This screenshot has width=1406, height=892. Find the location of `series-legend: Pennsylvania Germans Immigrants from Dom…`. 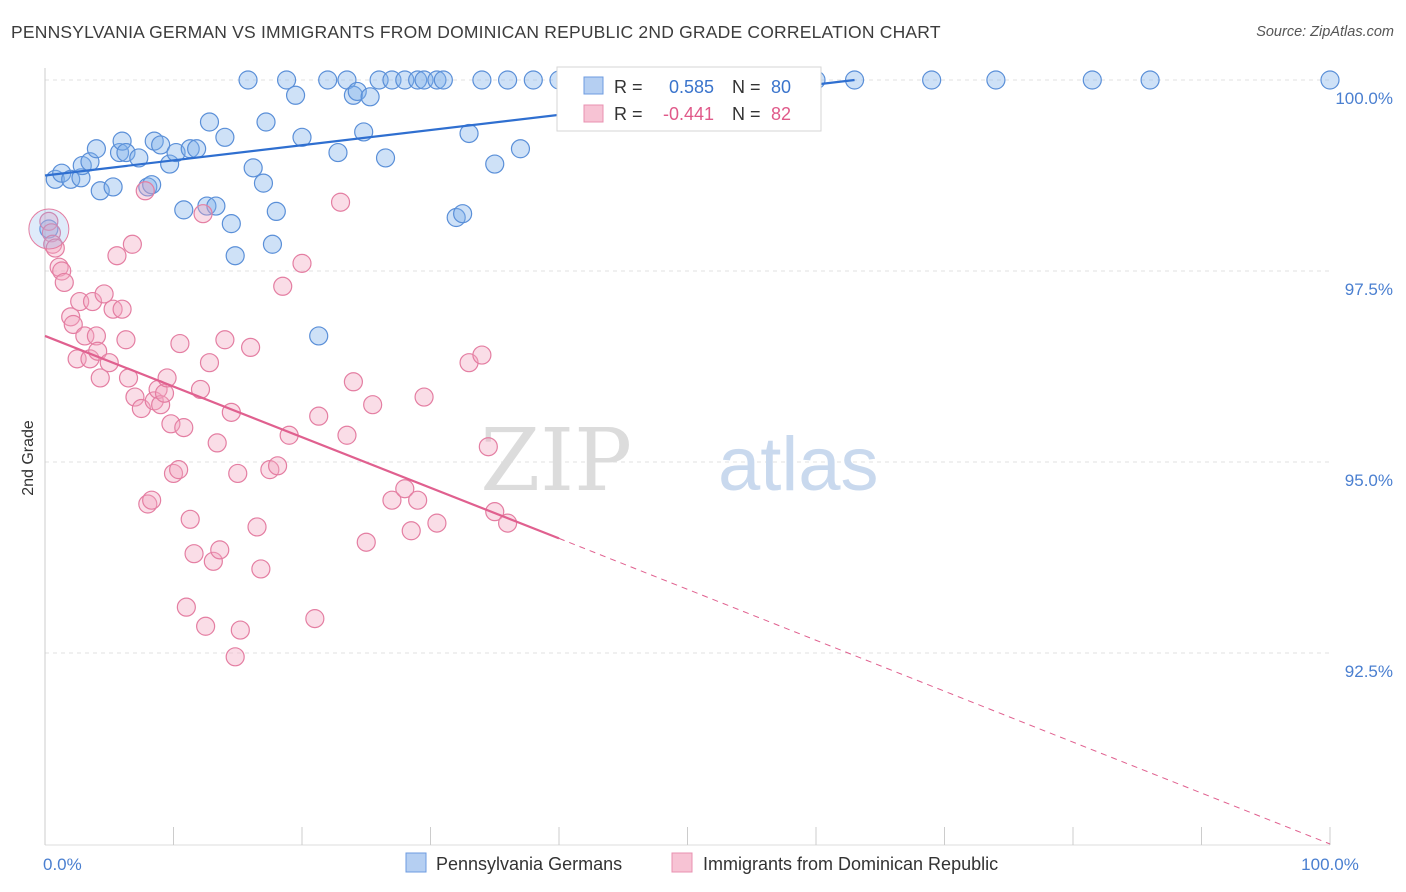

series-legend: Pennsylvania Germans Immigrants from Dom… is located at coordinates (701, 863).